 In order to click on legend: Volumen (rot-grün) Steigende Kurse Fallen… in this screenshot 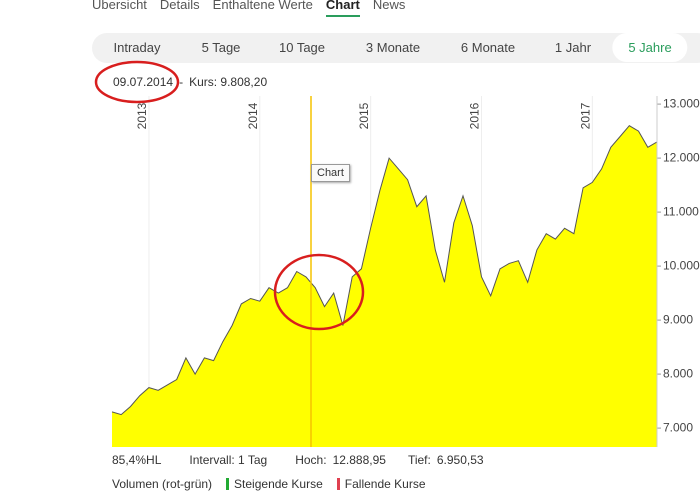, I will do `click(269, 484)`.